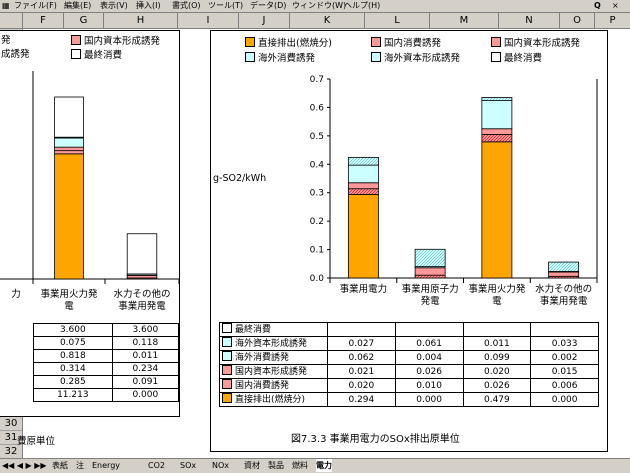 The height and width of the screenshot is (473, 630). What do you see at coordinates (73, 356) in the screenshot?
I see `table-cell: 0.818` at bounding box center [73, 356].